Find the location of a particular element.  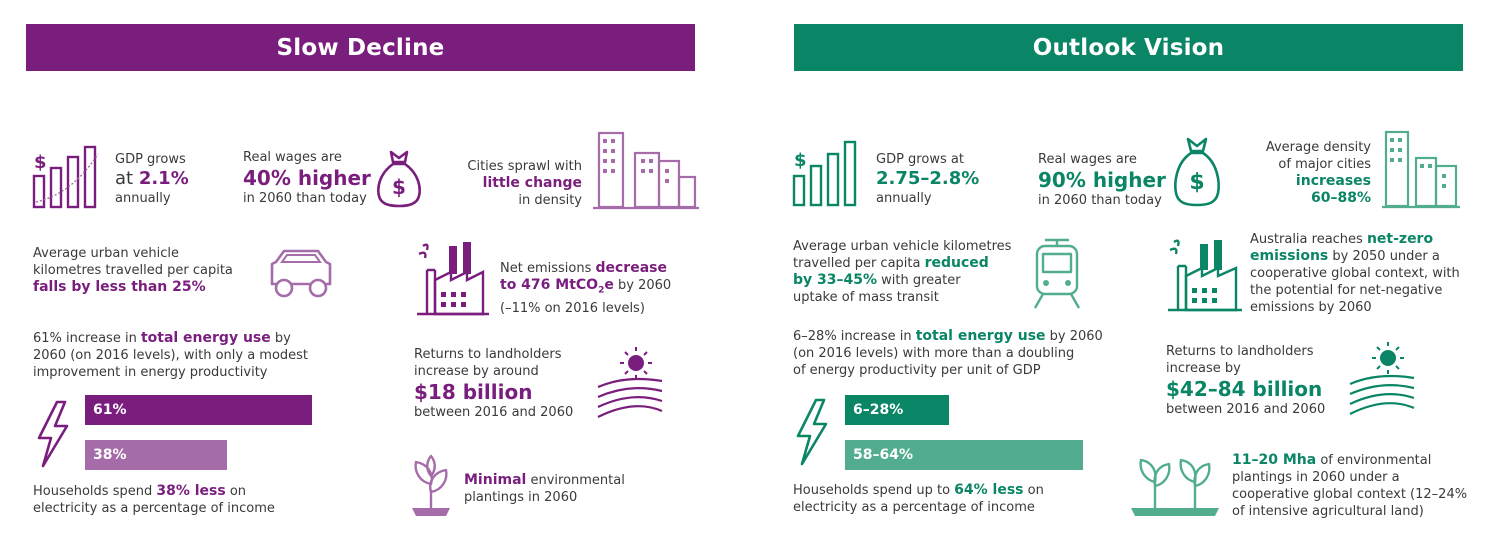

left-plantings-value: Minimal is located at coordinates (495, 480).